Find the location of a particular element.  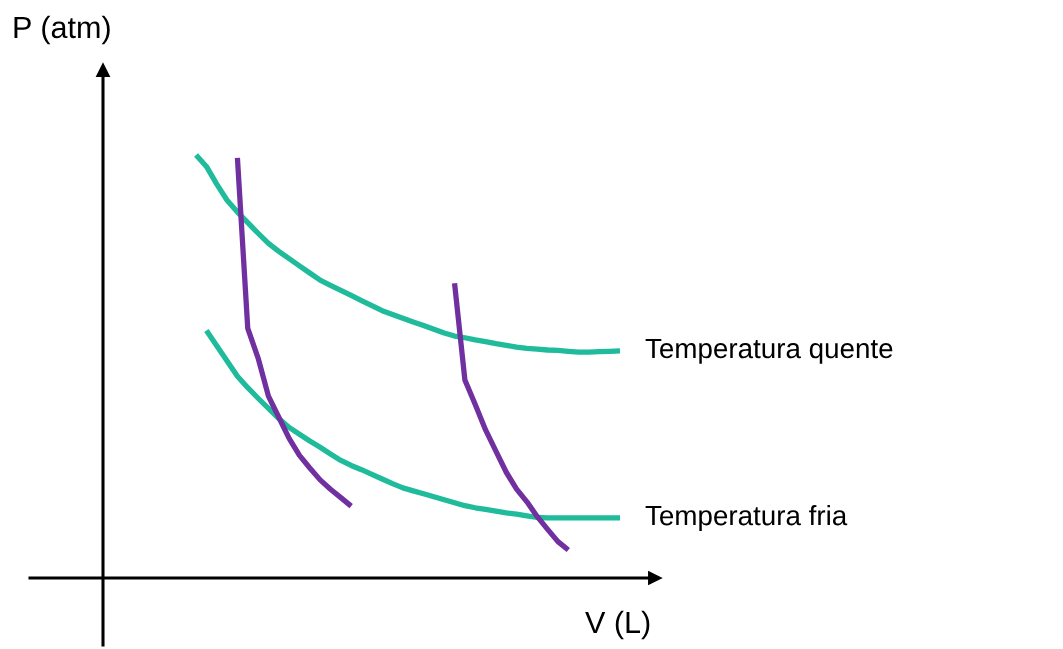

series-label: Temperatura fria is located at coordinates (746, 517).